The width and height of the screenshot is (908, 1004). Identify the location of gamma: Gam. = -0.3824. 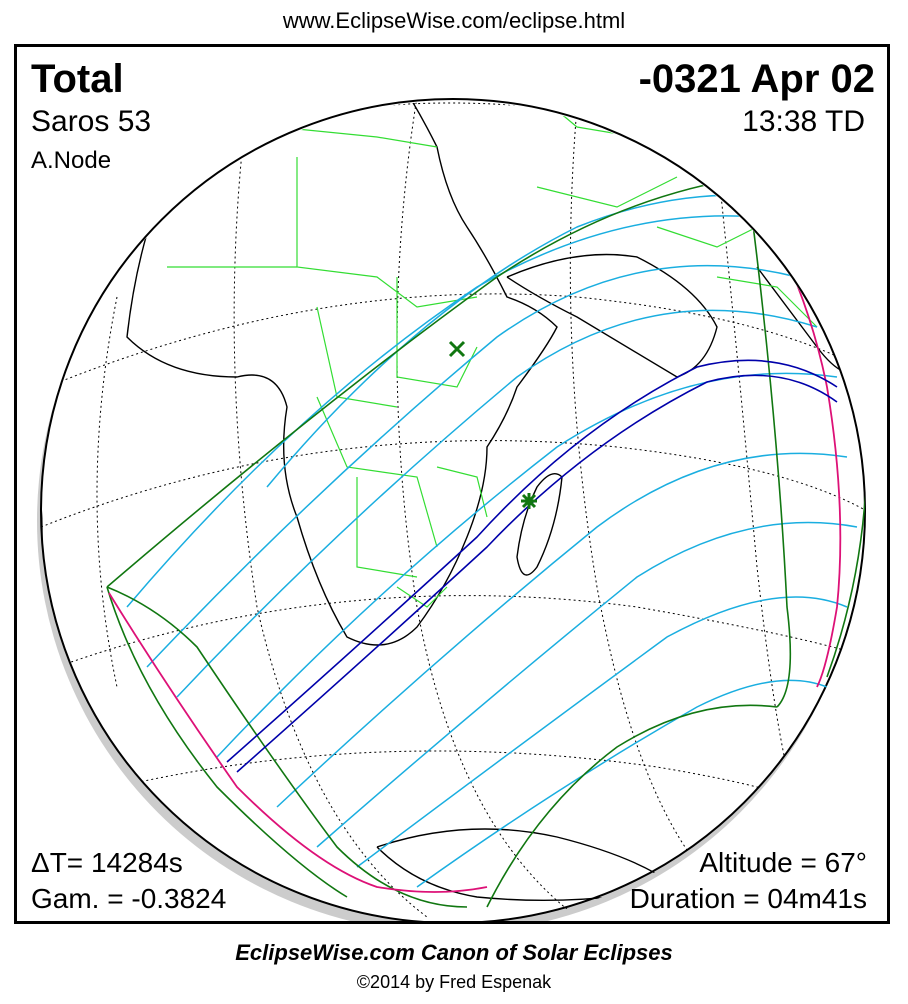
(129, 898).